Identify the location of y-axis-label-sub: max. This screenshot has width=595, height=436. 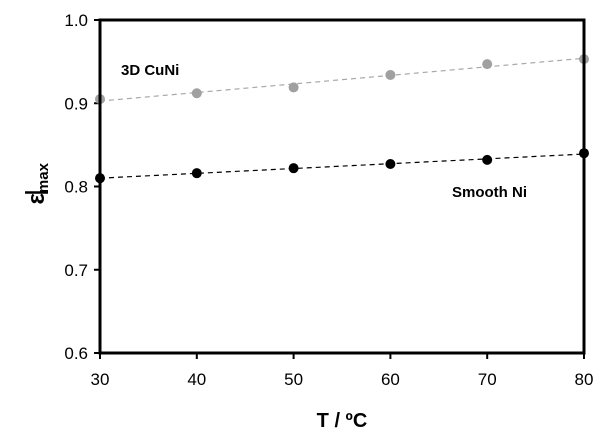
(43, 177).